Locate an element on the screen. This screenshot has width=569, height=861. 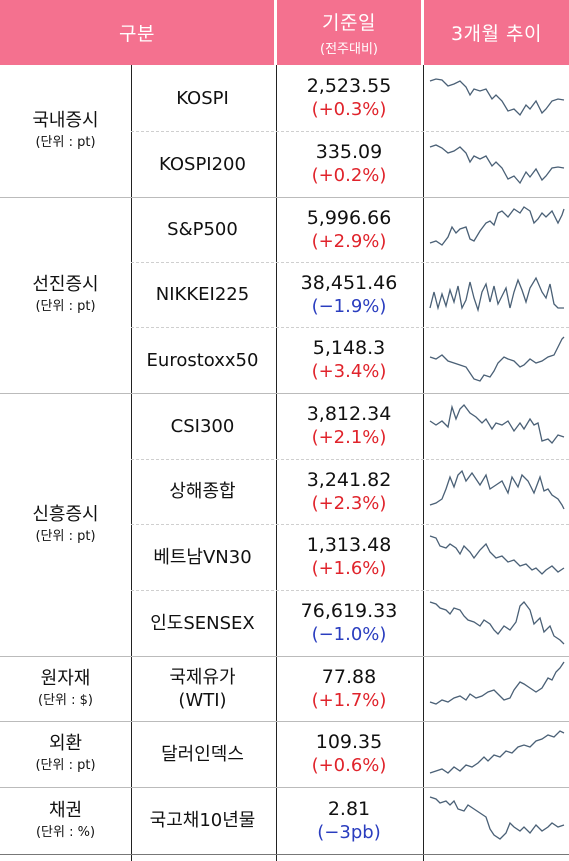
row-name-text: KOSPI200 is located at coordinates (202, 164).